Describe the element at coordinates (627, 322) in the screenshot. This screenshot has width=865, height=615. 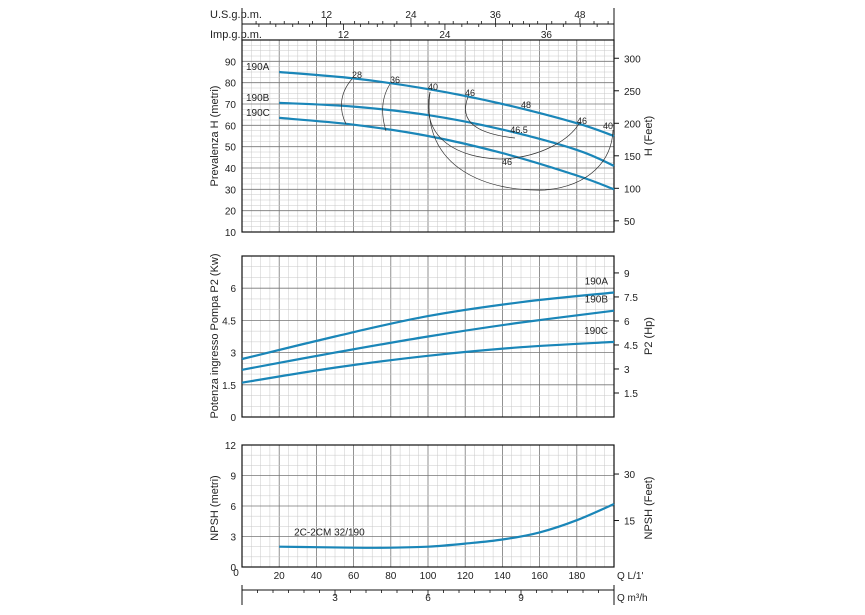
I see `y2-tick-label: 6` at that location.